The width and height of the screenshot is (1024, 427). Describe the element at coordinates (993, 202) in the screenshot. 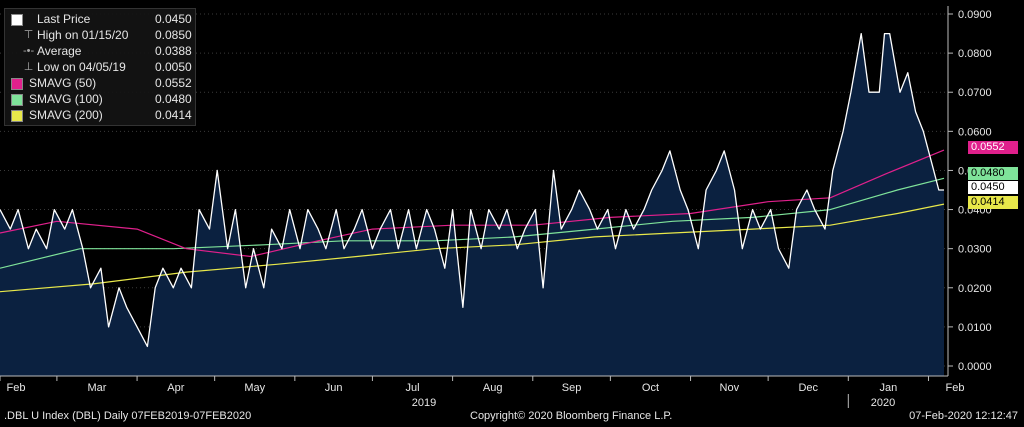

I see `sma200-value-tag: 0.0414` at that location.